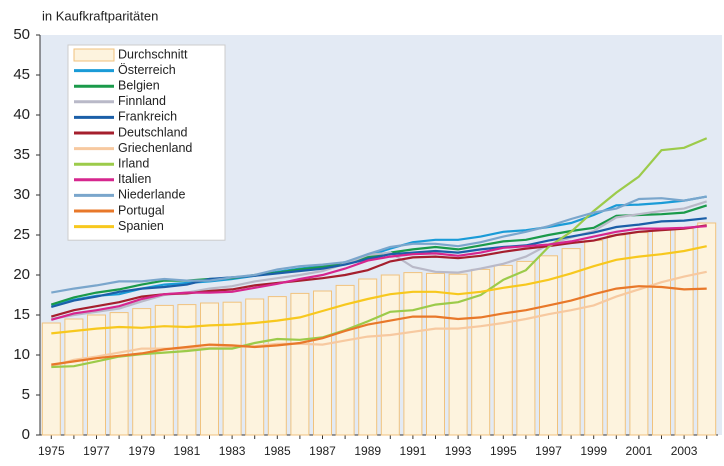 Image resolution: width=724 pixels, height=466 pixels. What do you see at coordinates (94, 55) in the screenshot?
I see `legend-swatch` at bounding box center [94, 55].